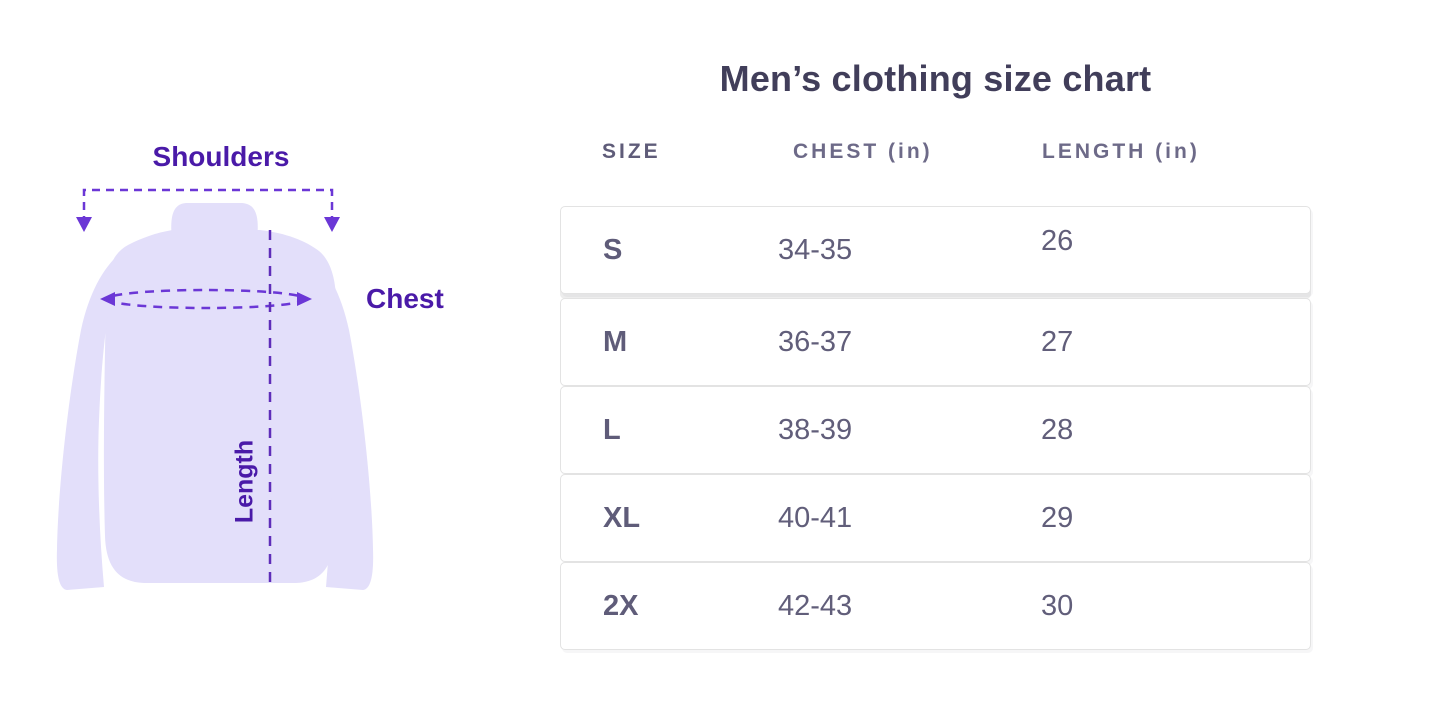 The image size is (1445, 725). Describe the element at coordinates (304, 299) in the screenshot. I see `chest-arrow-right-icon` at that location.